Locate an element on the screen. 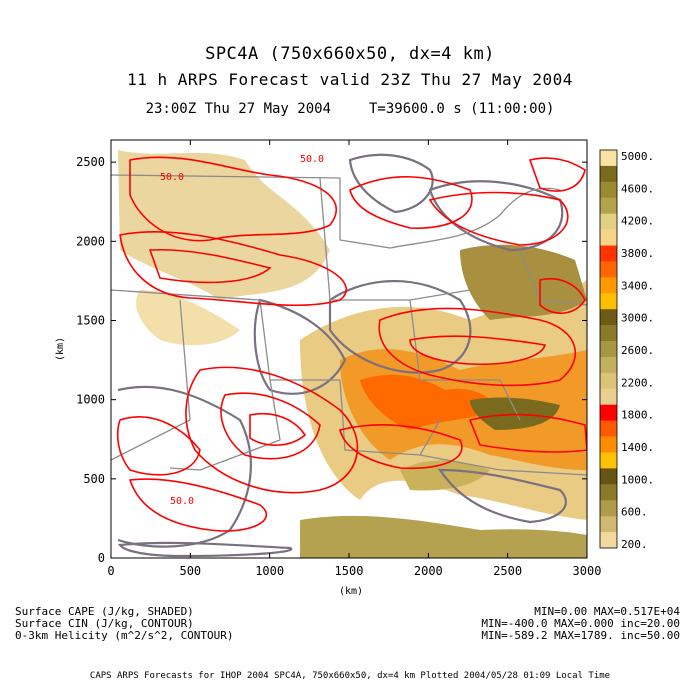 The image size is (700, 700). colorbar-frame is located at coordinates (608, 349).